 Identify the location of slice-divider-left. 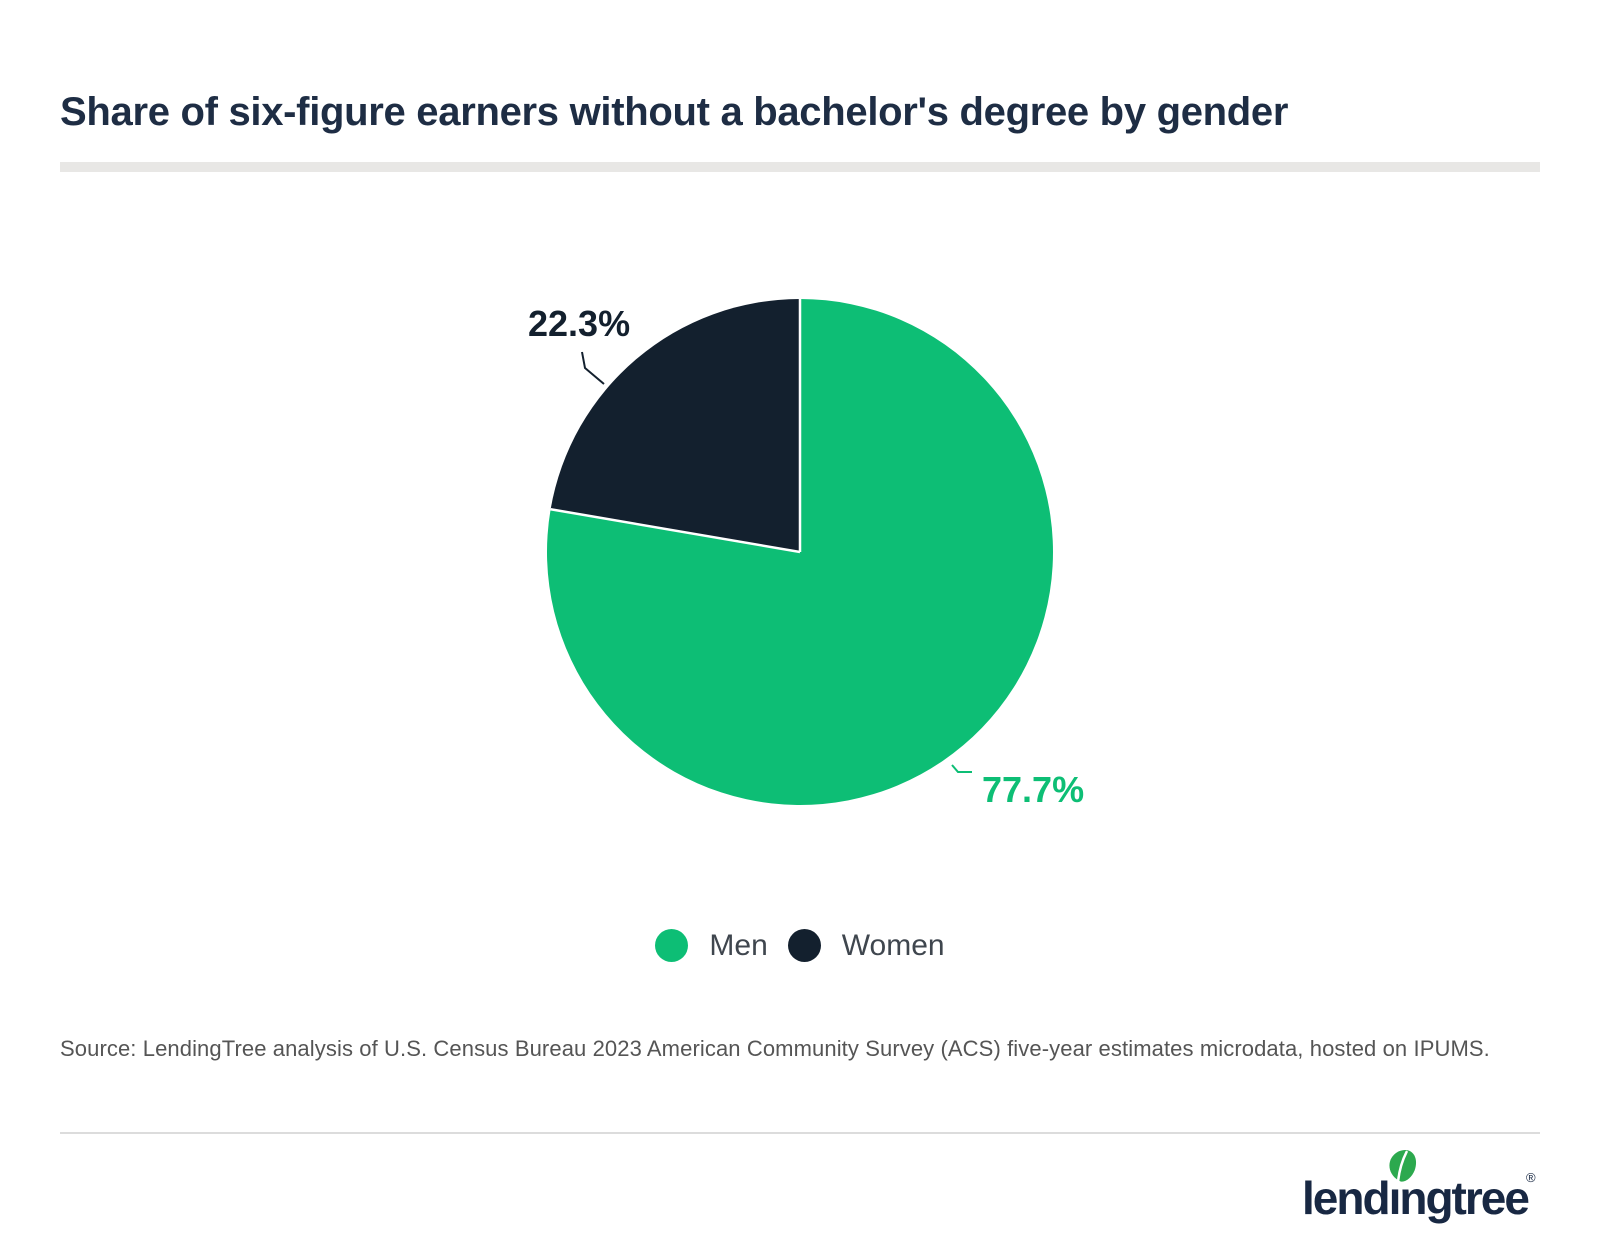
(675, 531).